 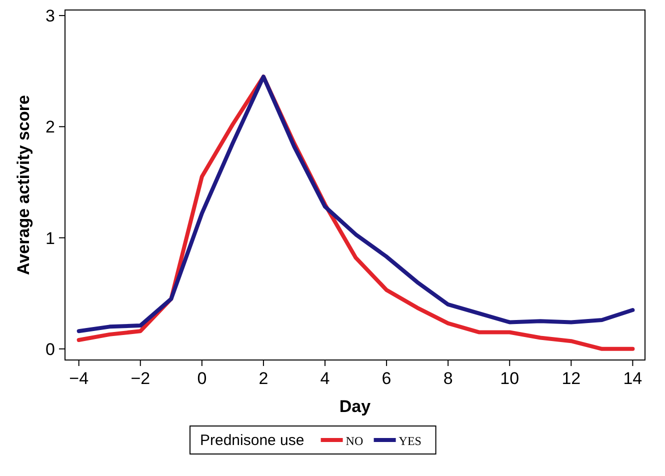 I want to click on x-tick-label: 8, so click(x=448, y=378).